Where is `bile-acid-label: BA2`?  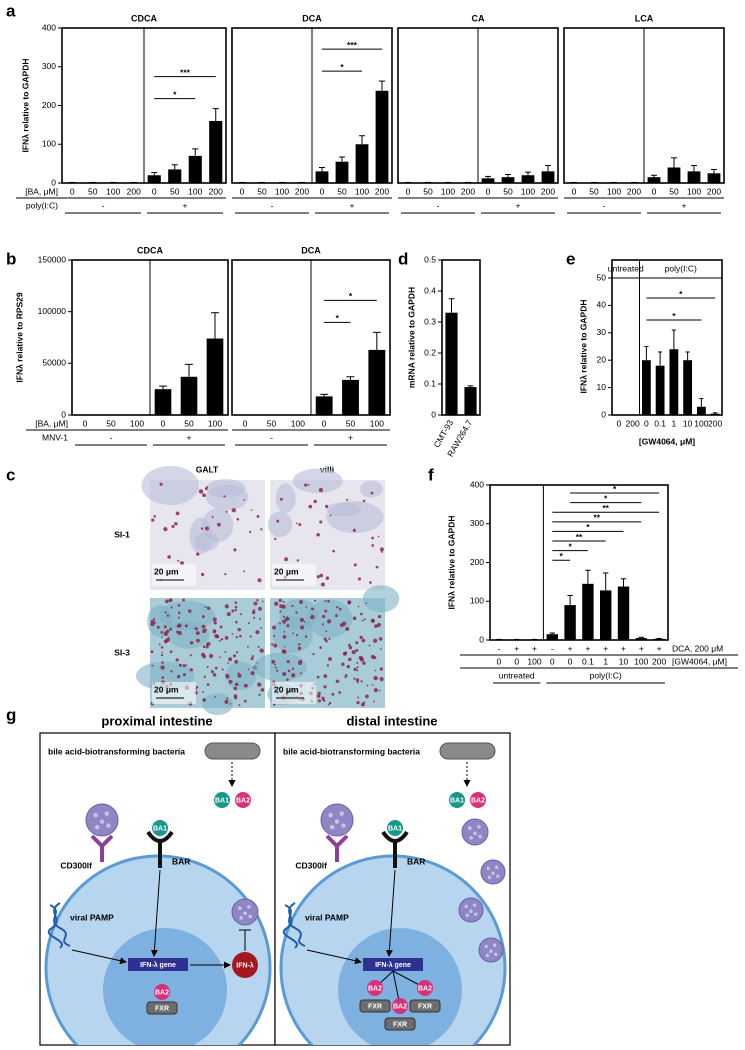 bile-acid-label: BA2 is located at coordinates (162, 992).